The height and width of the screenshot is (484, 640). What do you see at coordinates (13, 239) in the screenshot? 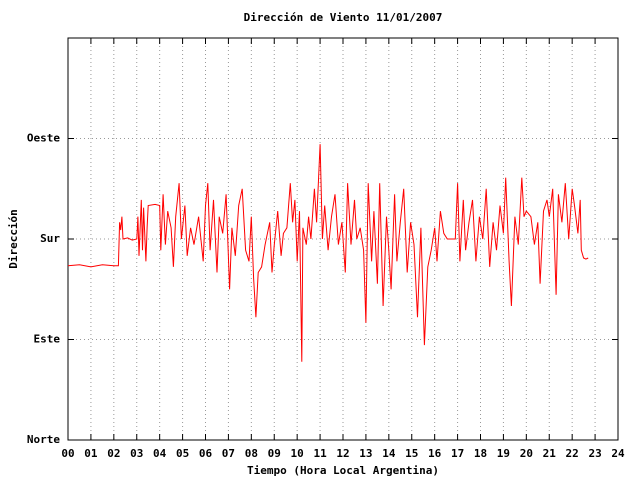
I see `y-axis-label: Dirección` at bounding box center [13, 239].